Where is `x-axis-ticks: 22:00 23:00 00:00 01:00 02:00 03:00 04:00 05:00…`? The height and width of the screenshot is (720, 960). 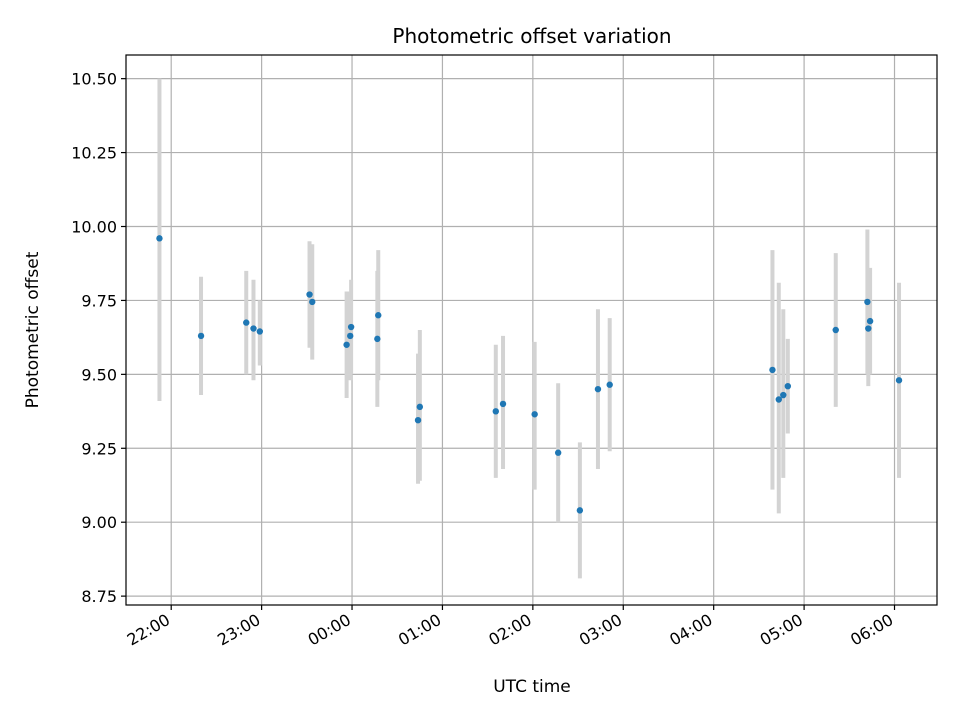
x-axis-ticks: 22:00 23:00 00:00 01:00 02:00 03:00 04:00 05:00… is located at coordinates (510, 627).